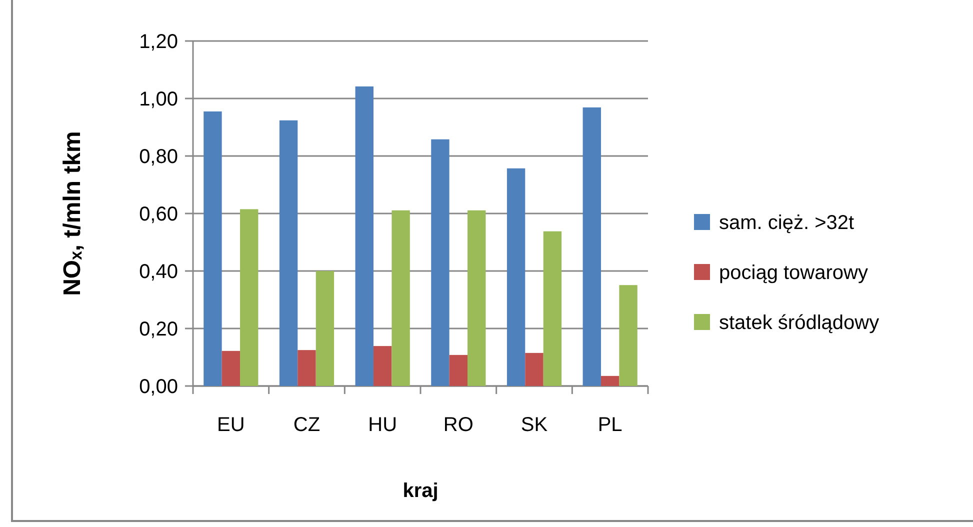 The image size is (973, 527). I want to click on x-tick-label: PL, so click(610, 425).